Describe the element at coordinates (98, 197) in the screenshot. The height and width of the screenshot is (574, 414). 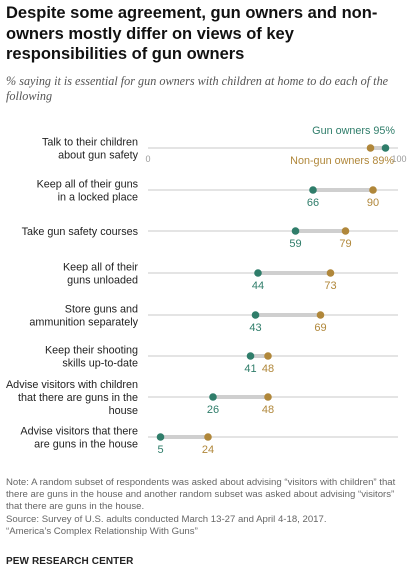
I see `category-label: in a locked place` at that location.